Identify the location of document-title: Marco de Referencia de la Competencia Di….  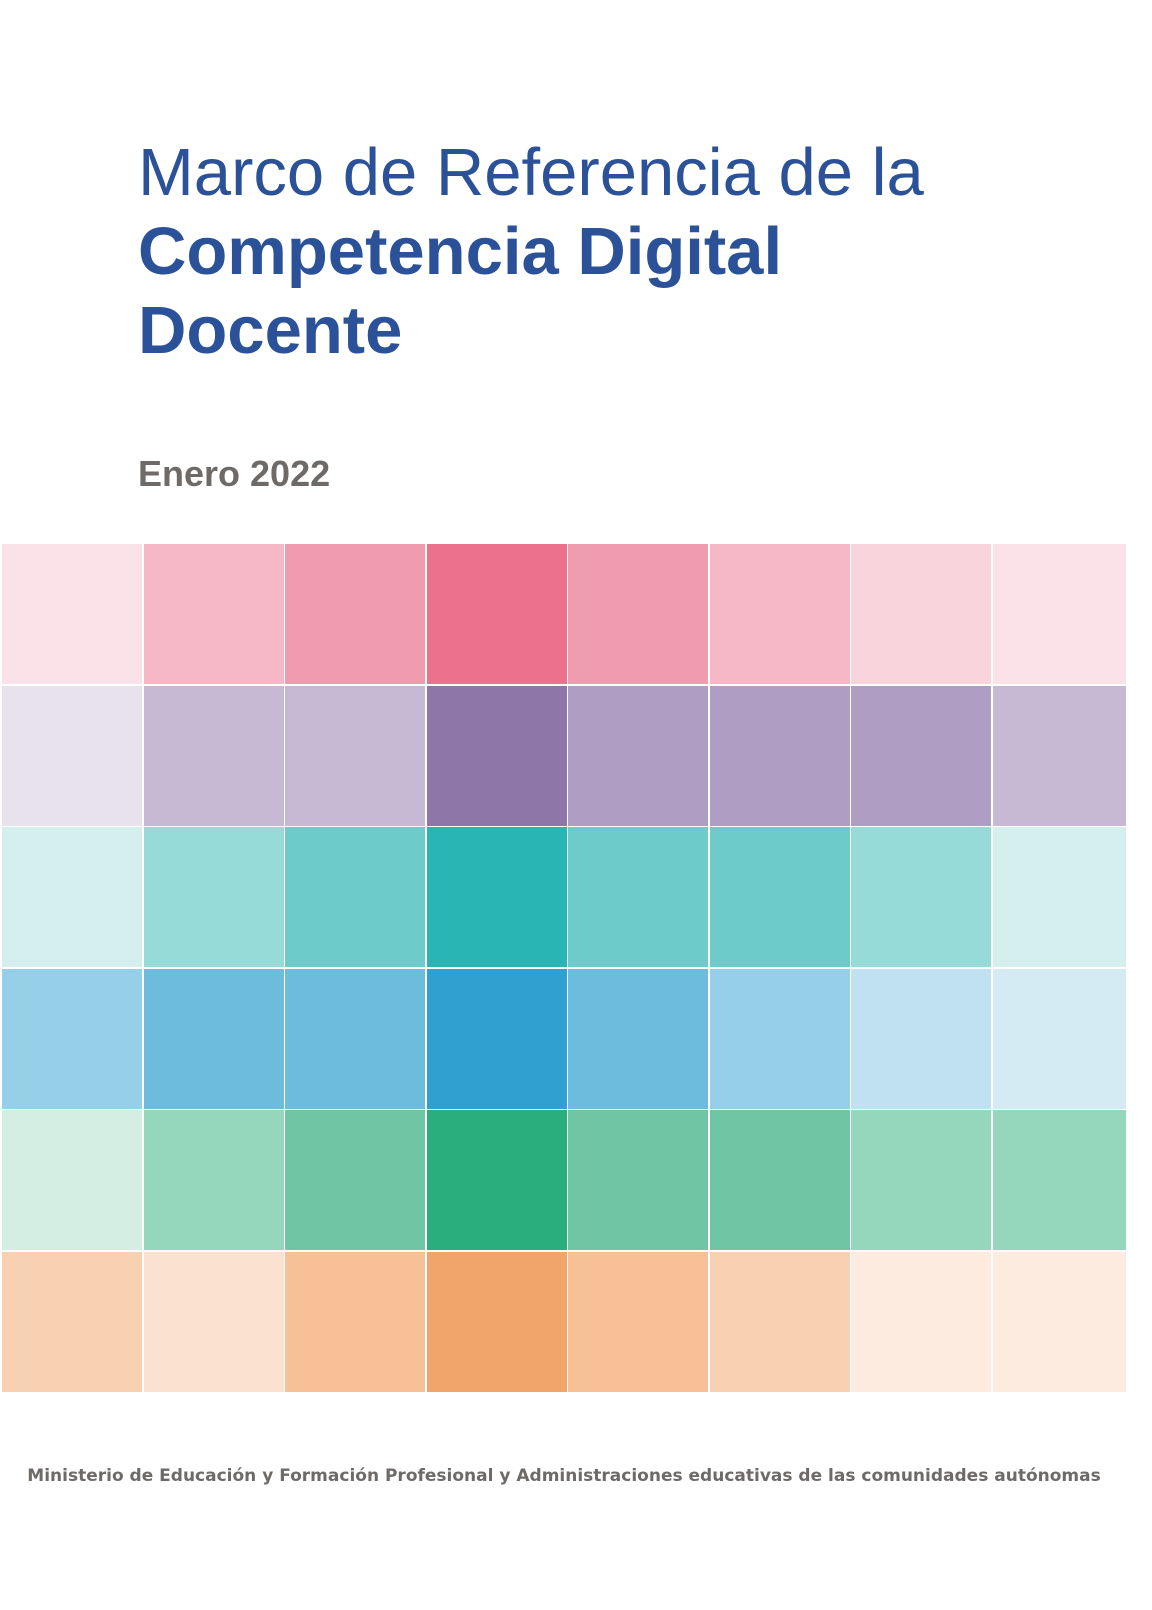
(531, 251).